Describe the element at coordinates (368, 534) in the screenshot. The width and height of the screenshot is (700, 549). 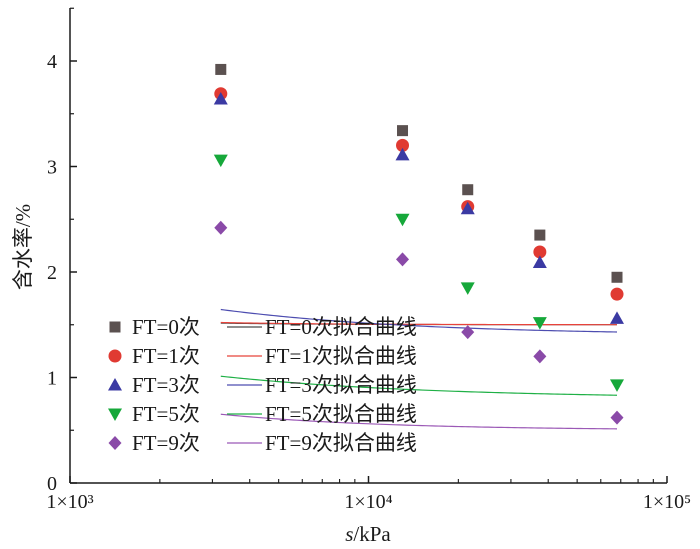
I see `x-axis-title: s/kPa` at that location.